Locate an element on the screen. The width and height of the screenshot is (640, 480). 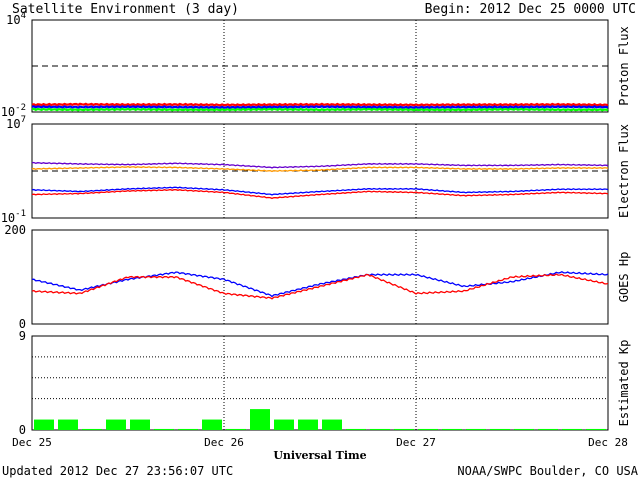
y-axis-label: Electron Flux is located at coordinates (624, 171).